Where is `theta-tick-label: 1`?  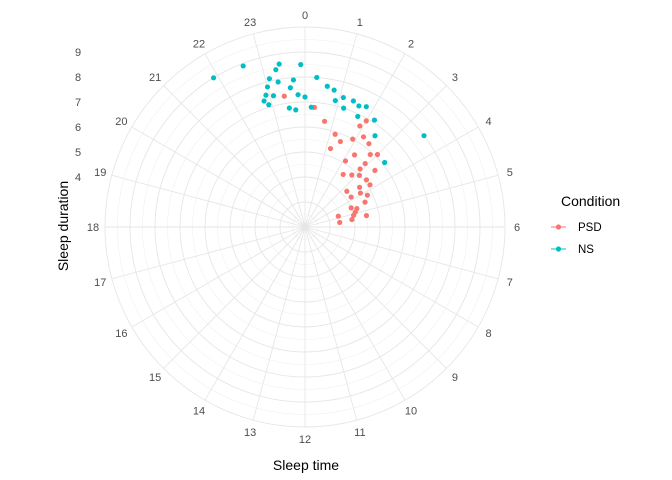
theta-tick-label: 1 is located at coordinates (360, 23).